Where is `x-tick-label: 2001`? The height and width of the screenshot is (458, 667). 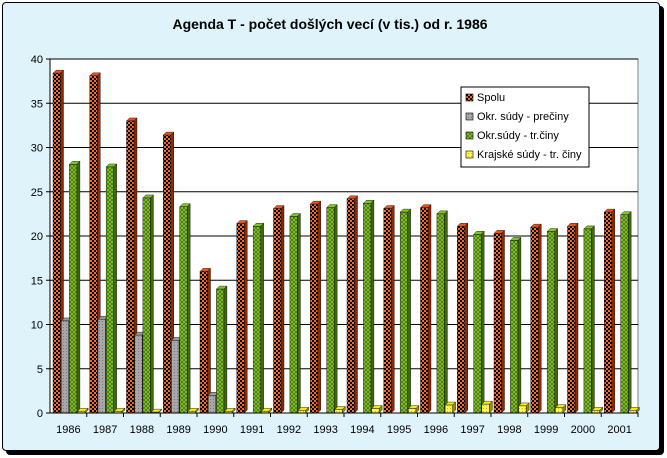 x-tick-label: 2001 is located at coordinates (619, 430).